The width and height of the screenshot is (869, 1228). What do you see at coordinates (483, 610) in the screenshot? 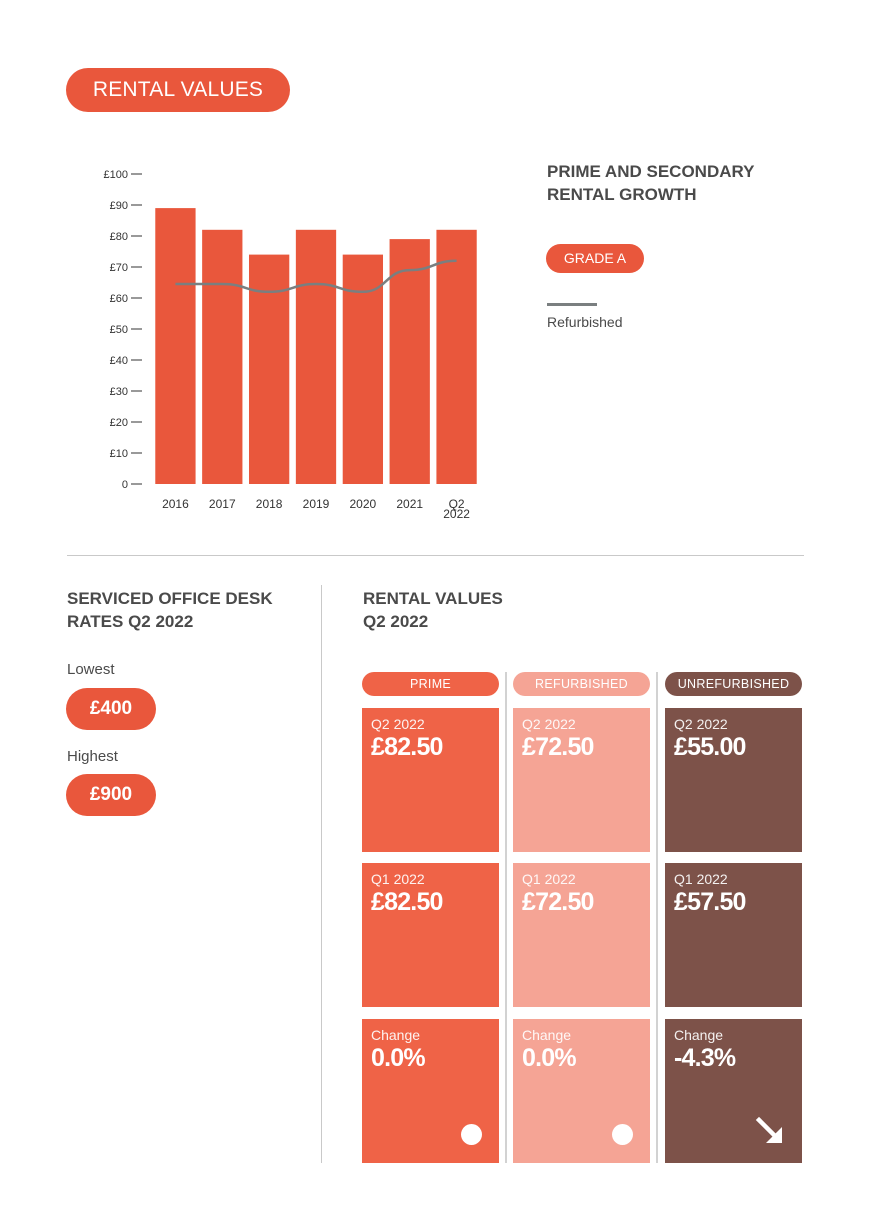
I see `rental-values-heading: RENTAL VALUES Q2 2022` at bounding box center [483, 610].